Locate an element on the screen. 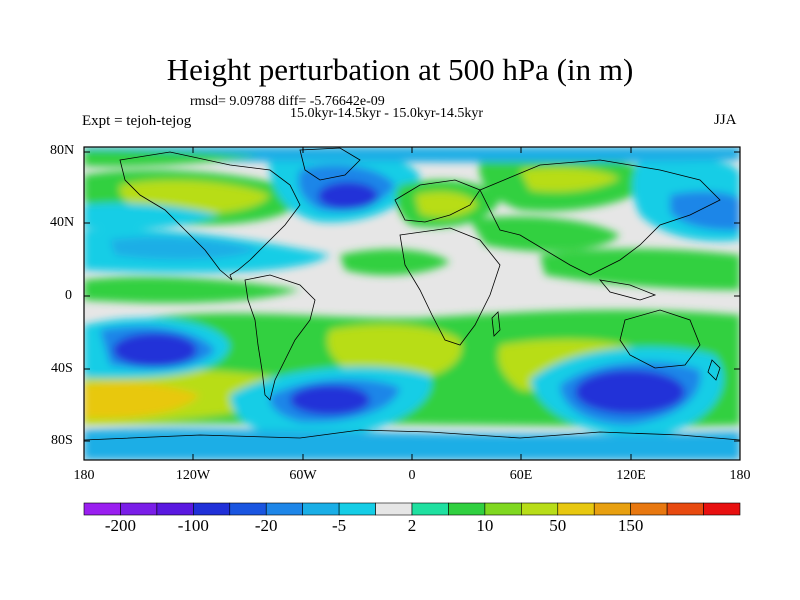 Image resolution: width=800 pixels, height=600 pixels. lon-label-120w: 120W is located at coordinates (193, 475).